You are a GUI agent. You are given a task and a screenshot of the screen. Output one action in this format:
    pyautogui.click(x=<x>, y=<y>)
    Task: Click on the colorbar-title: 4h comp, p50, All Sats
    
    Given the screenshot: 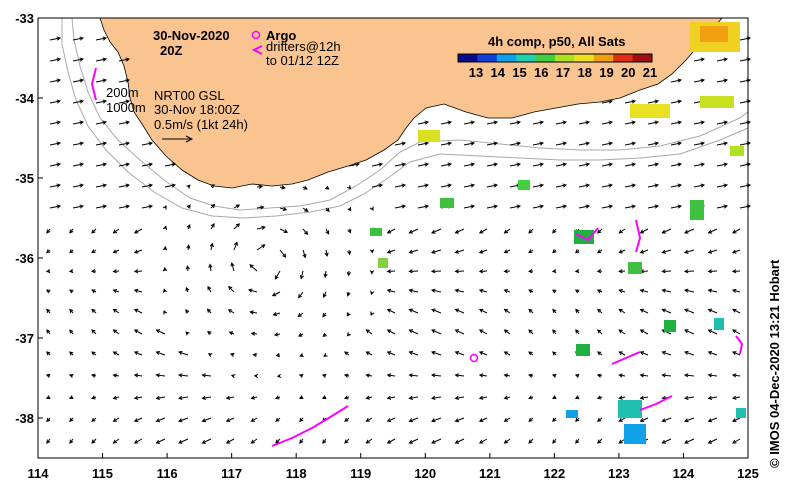 What is the action you would take?
    pyautogui.click(x=557, y=41)
    